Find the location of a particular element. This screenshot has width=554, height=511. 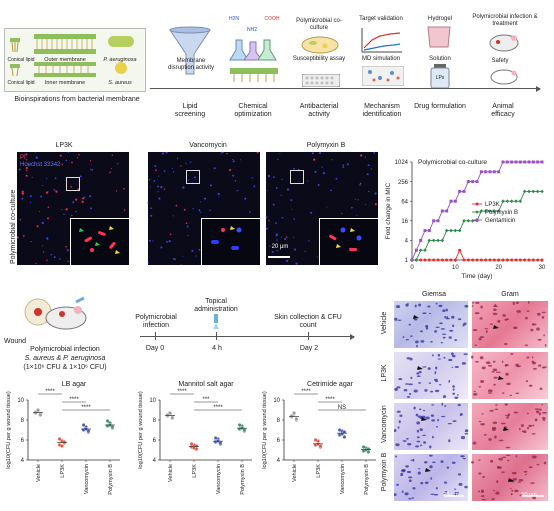

inset-lp3k is located at coordinates (100, 242).